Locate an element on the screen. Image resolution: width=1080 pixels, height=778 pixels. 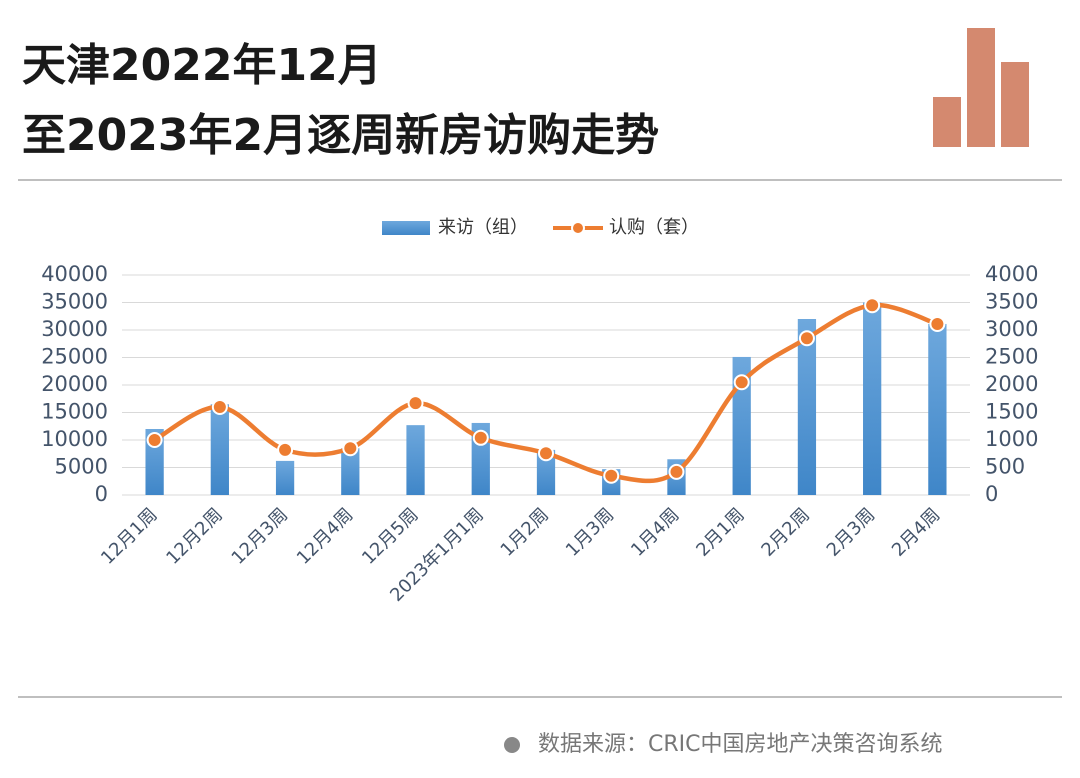
x-tick-label: 2月3周 is located at coordinates (851, 532).